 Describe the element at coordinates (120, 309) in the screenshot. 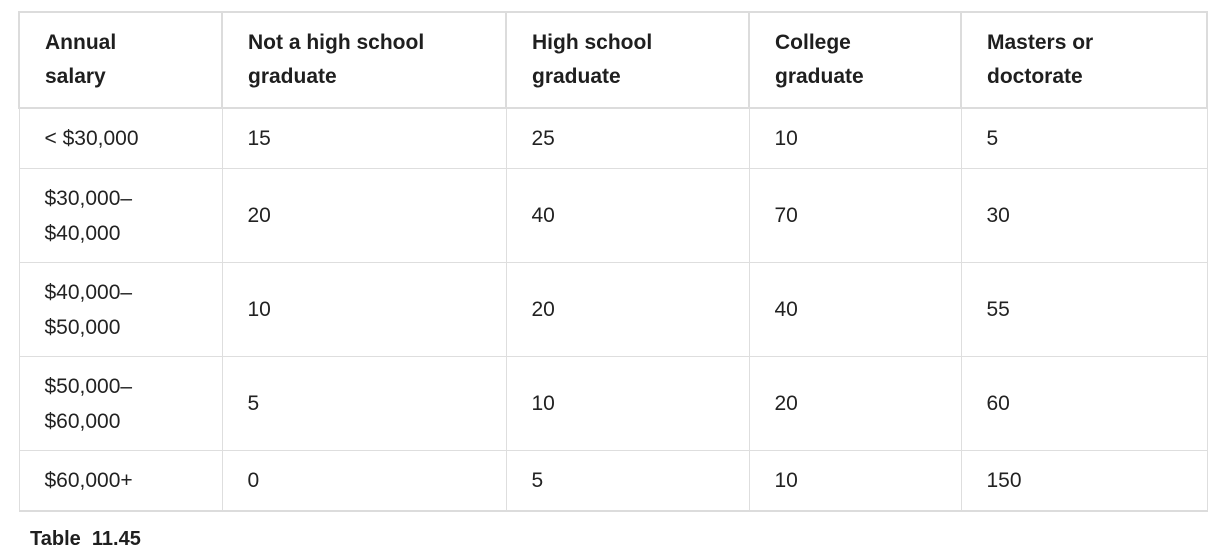

I see `salary-cell: $40,000– $50,000` at that location.